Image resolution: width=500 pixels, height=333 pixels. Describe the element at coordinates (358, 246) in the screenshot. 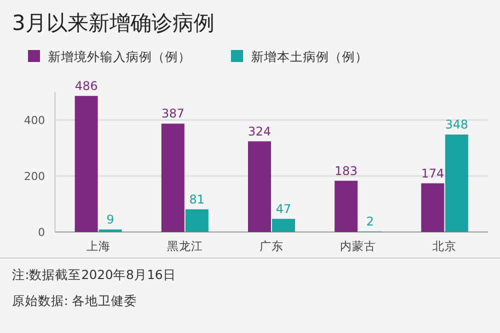

I see `x-tick-label: 内蒙古` at that location.